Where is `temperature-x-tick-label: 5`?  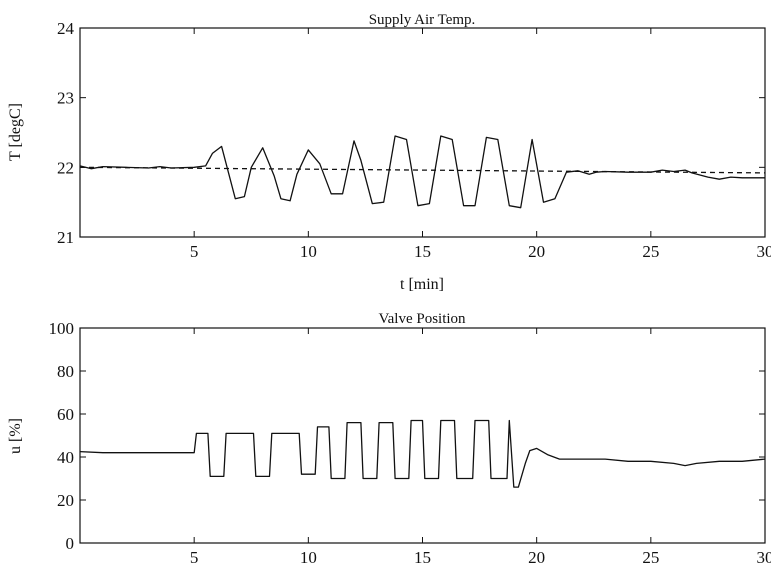 temperature-x-tick-label: 5 is located at coordinates (194, 251).